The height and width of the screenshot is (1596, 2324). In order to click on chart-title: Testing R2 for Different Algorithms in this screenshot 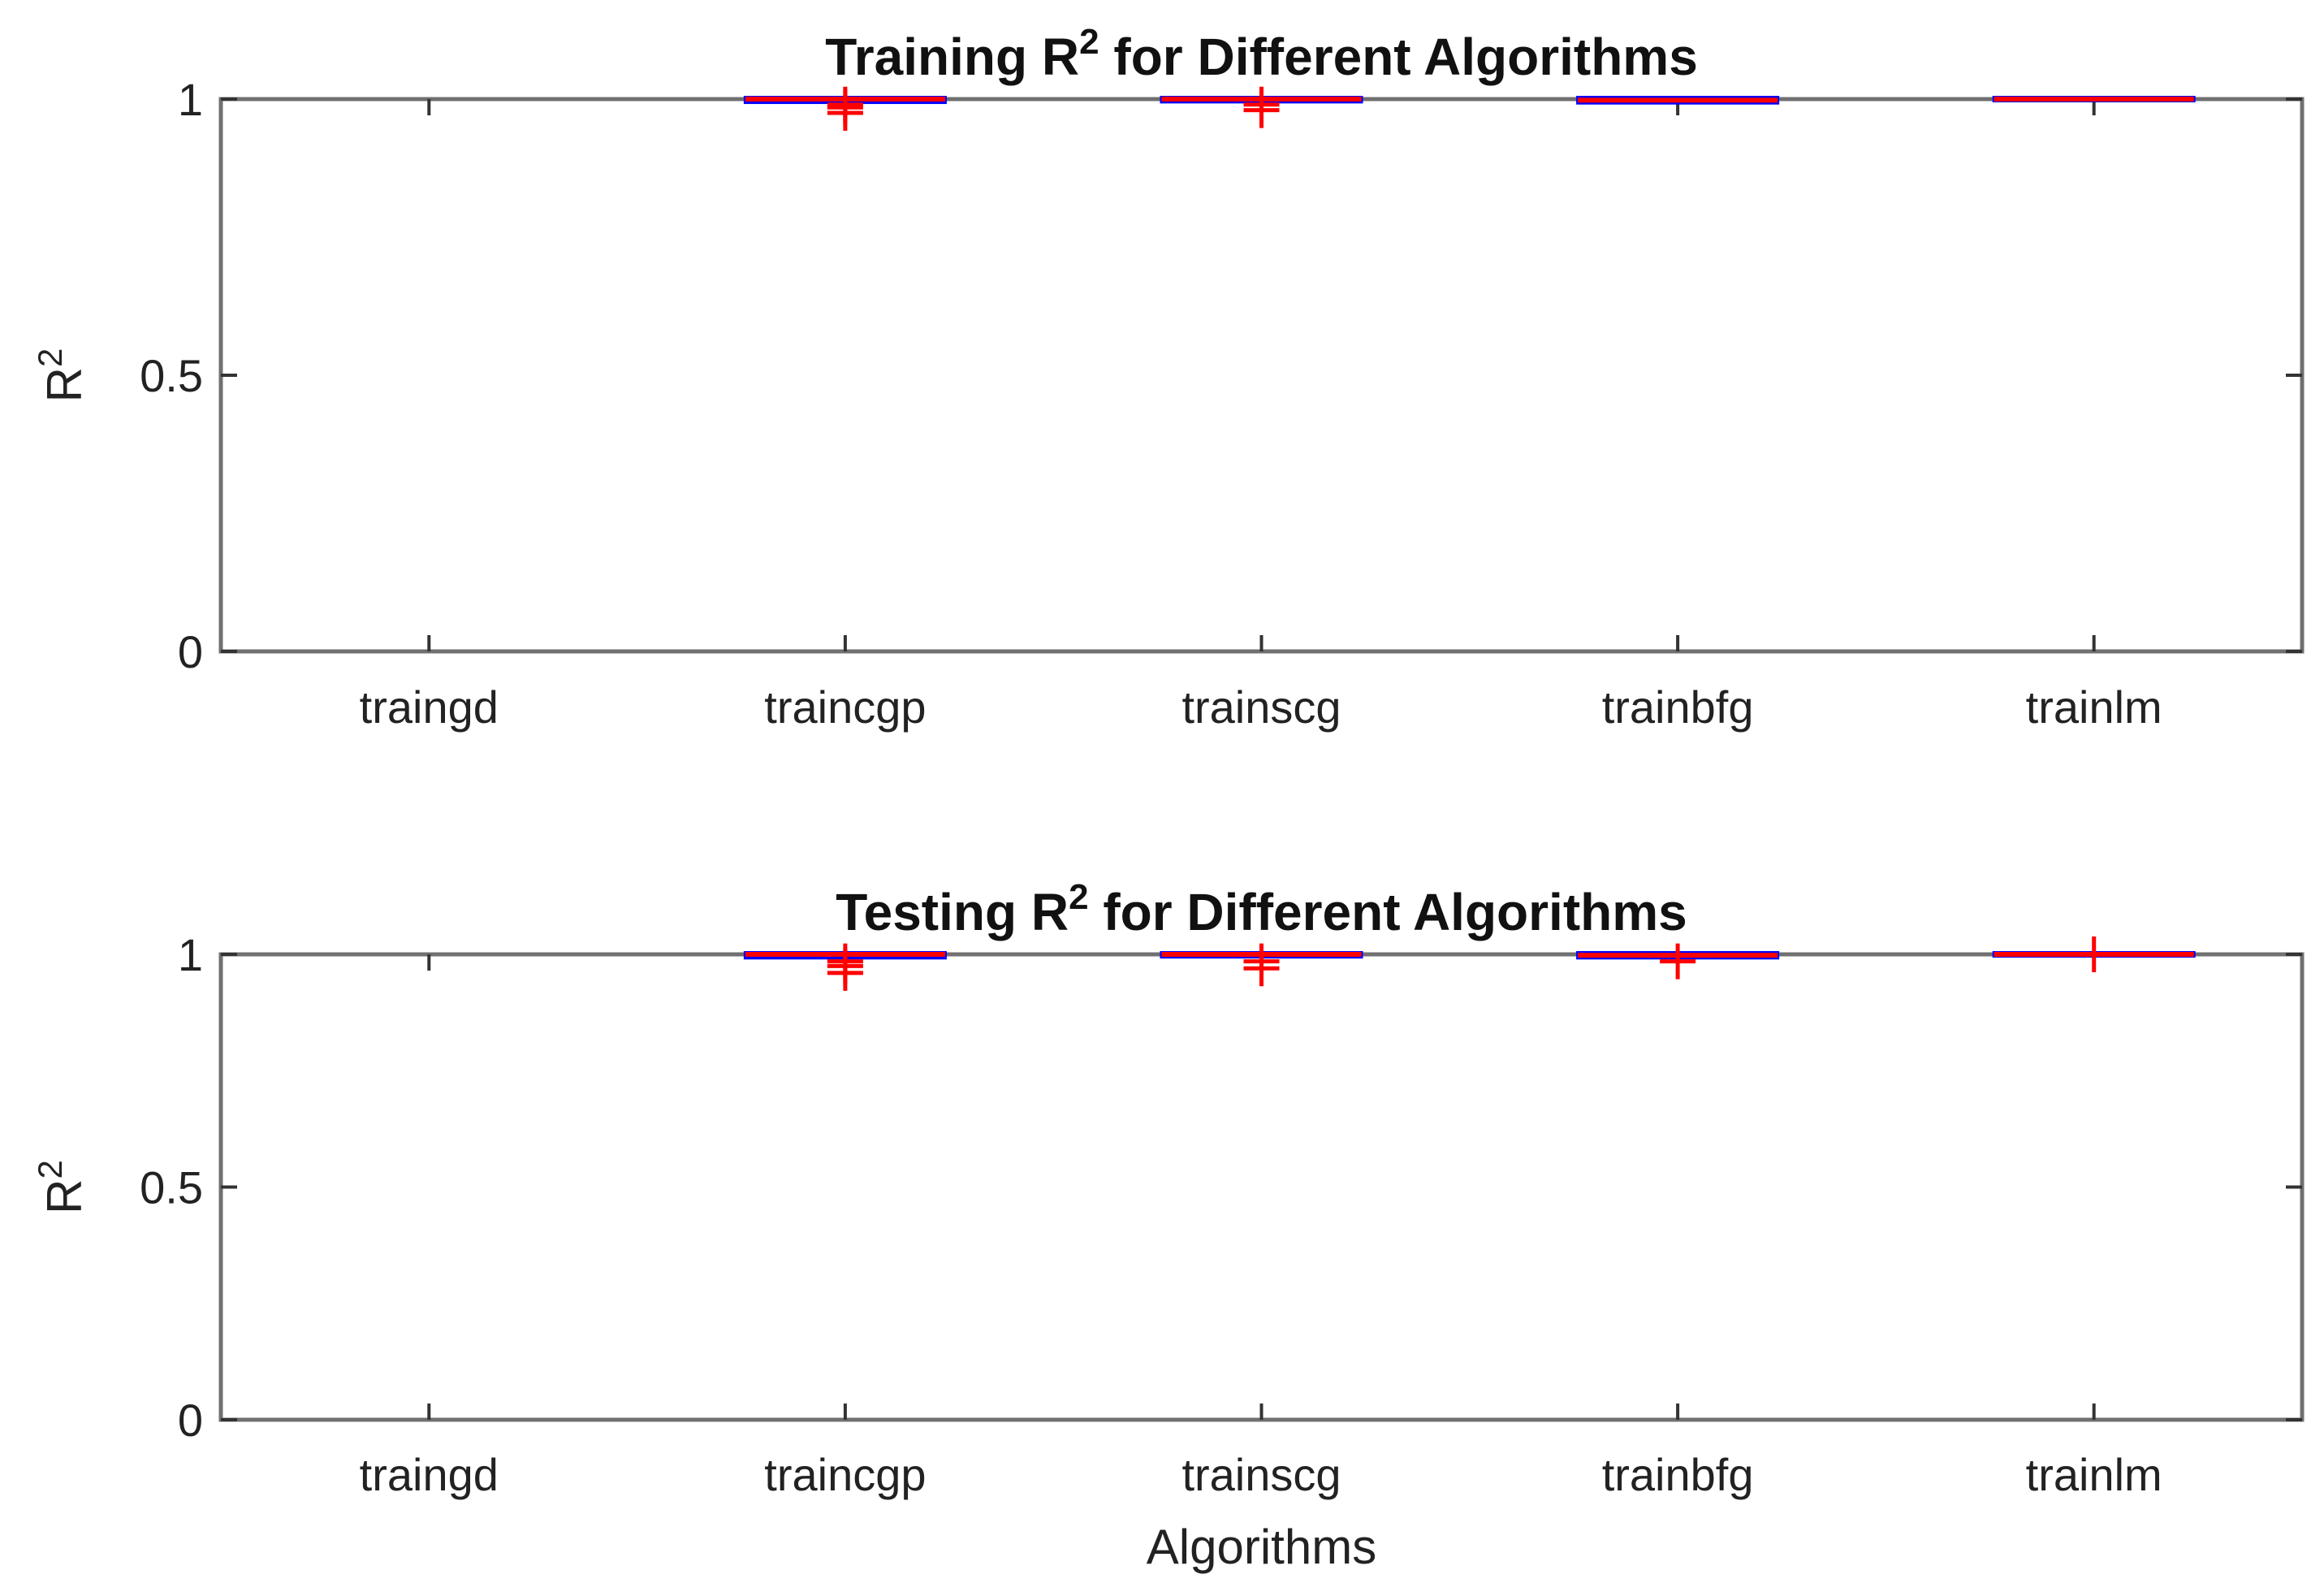, I will do `click(1261, 909)`.